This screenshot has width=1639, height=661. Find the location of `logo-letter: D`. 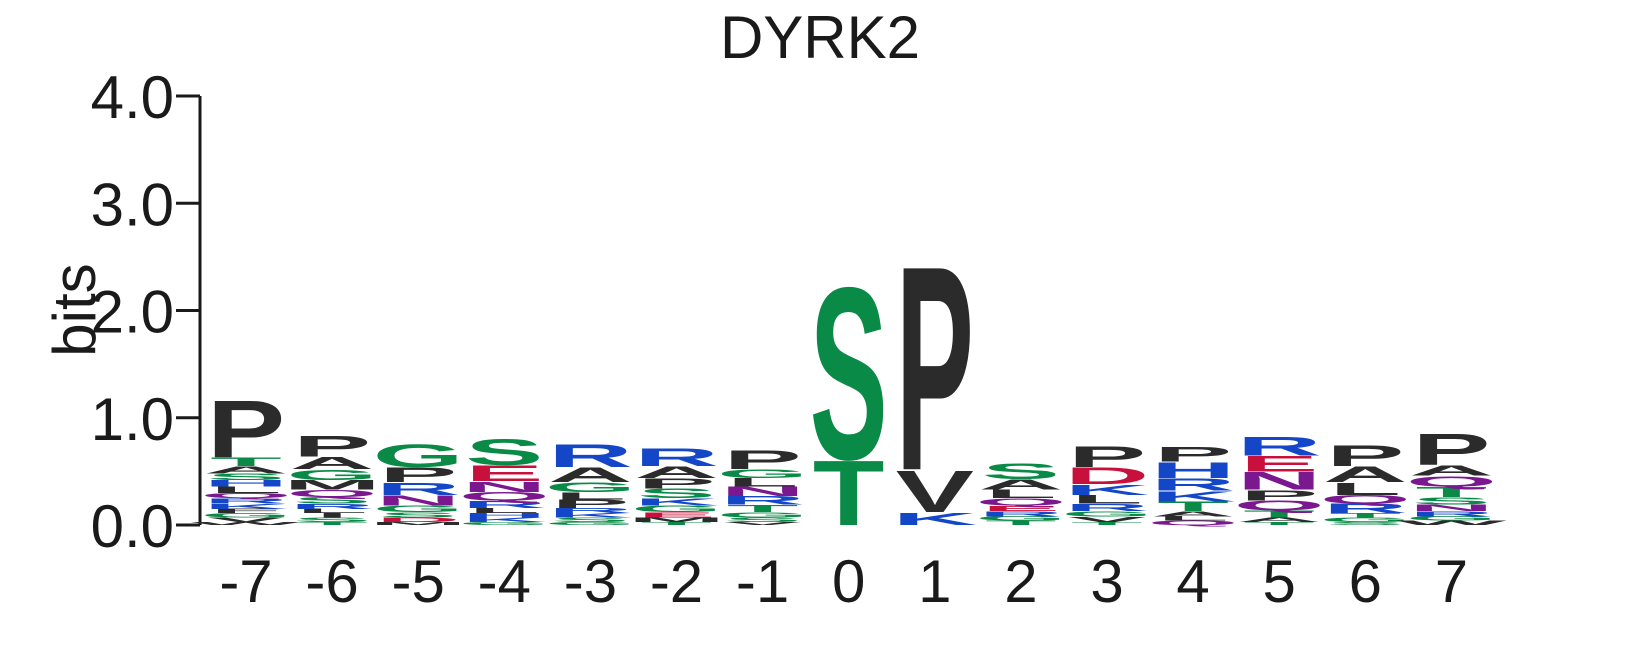

logo-letter: D is located at coordinates (418, 519).